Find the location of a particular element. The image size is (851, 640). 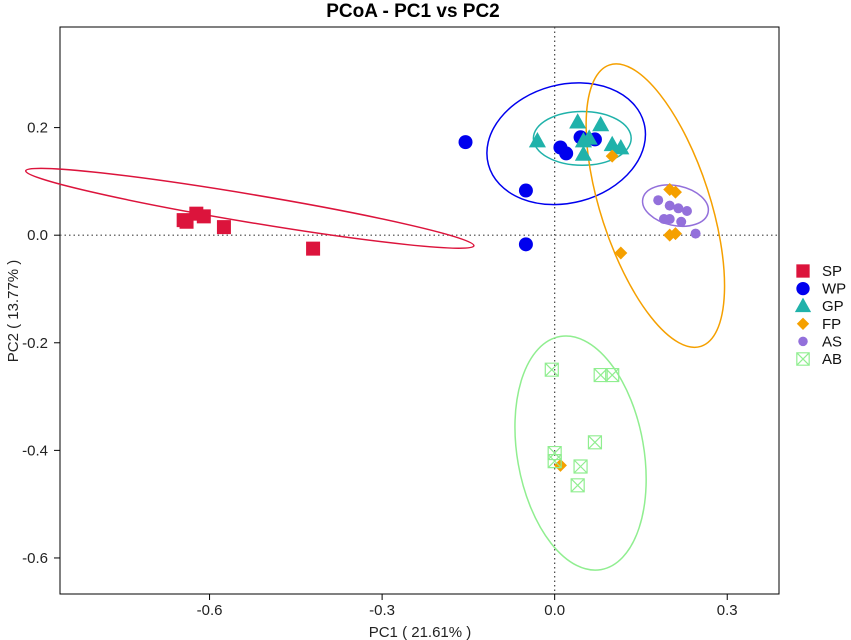

legend-label-fp: FP is located at coordinates (831, 324).